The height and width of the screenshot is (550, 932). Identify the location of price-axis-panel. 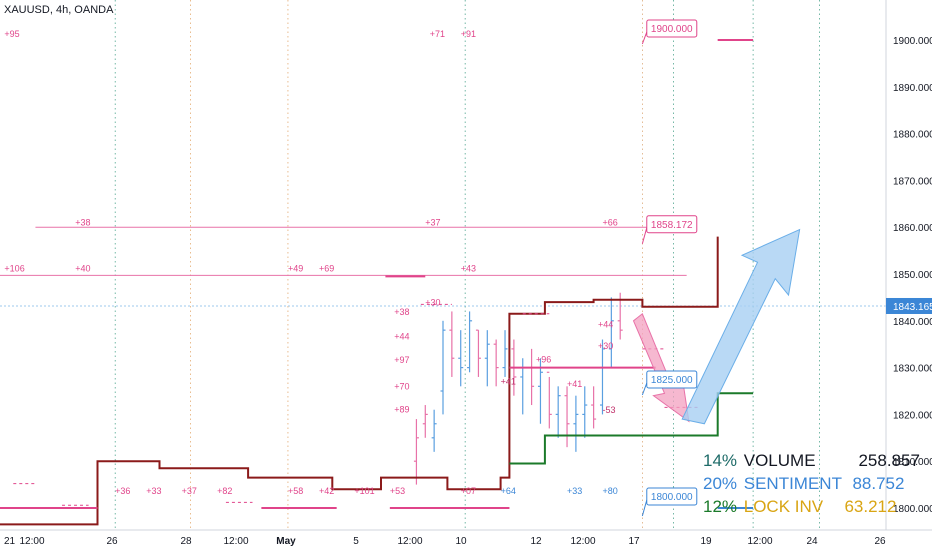
(909, 275).